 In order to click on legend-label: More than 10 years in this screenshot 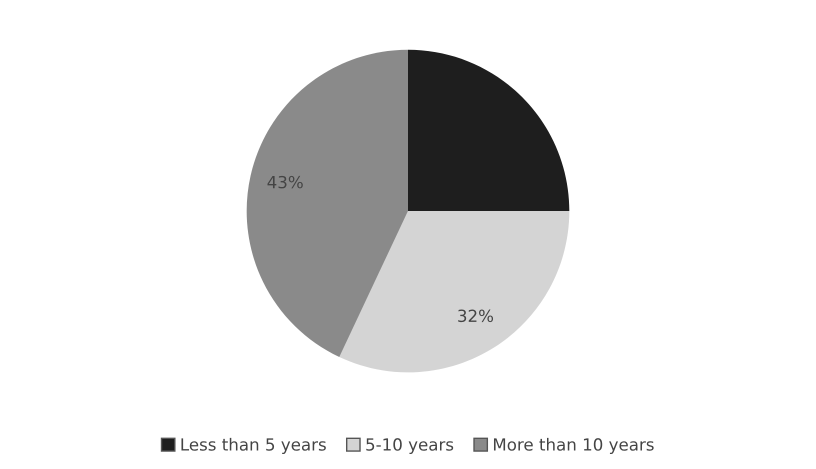, I will do `click(574, 446)`.